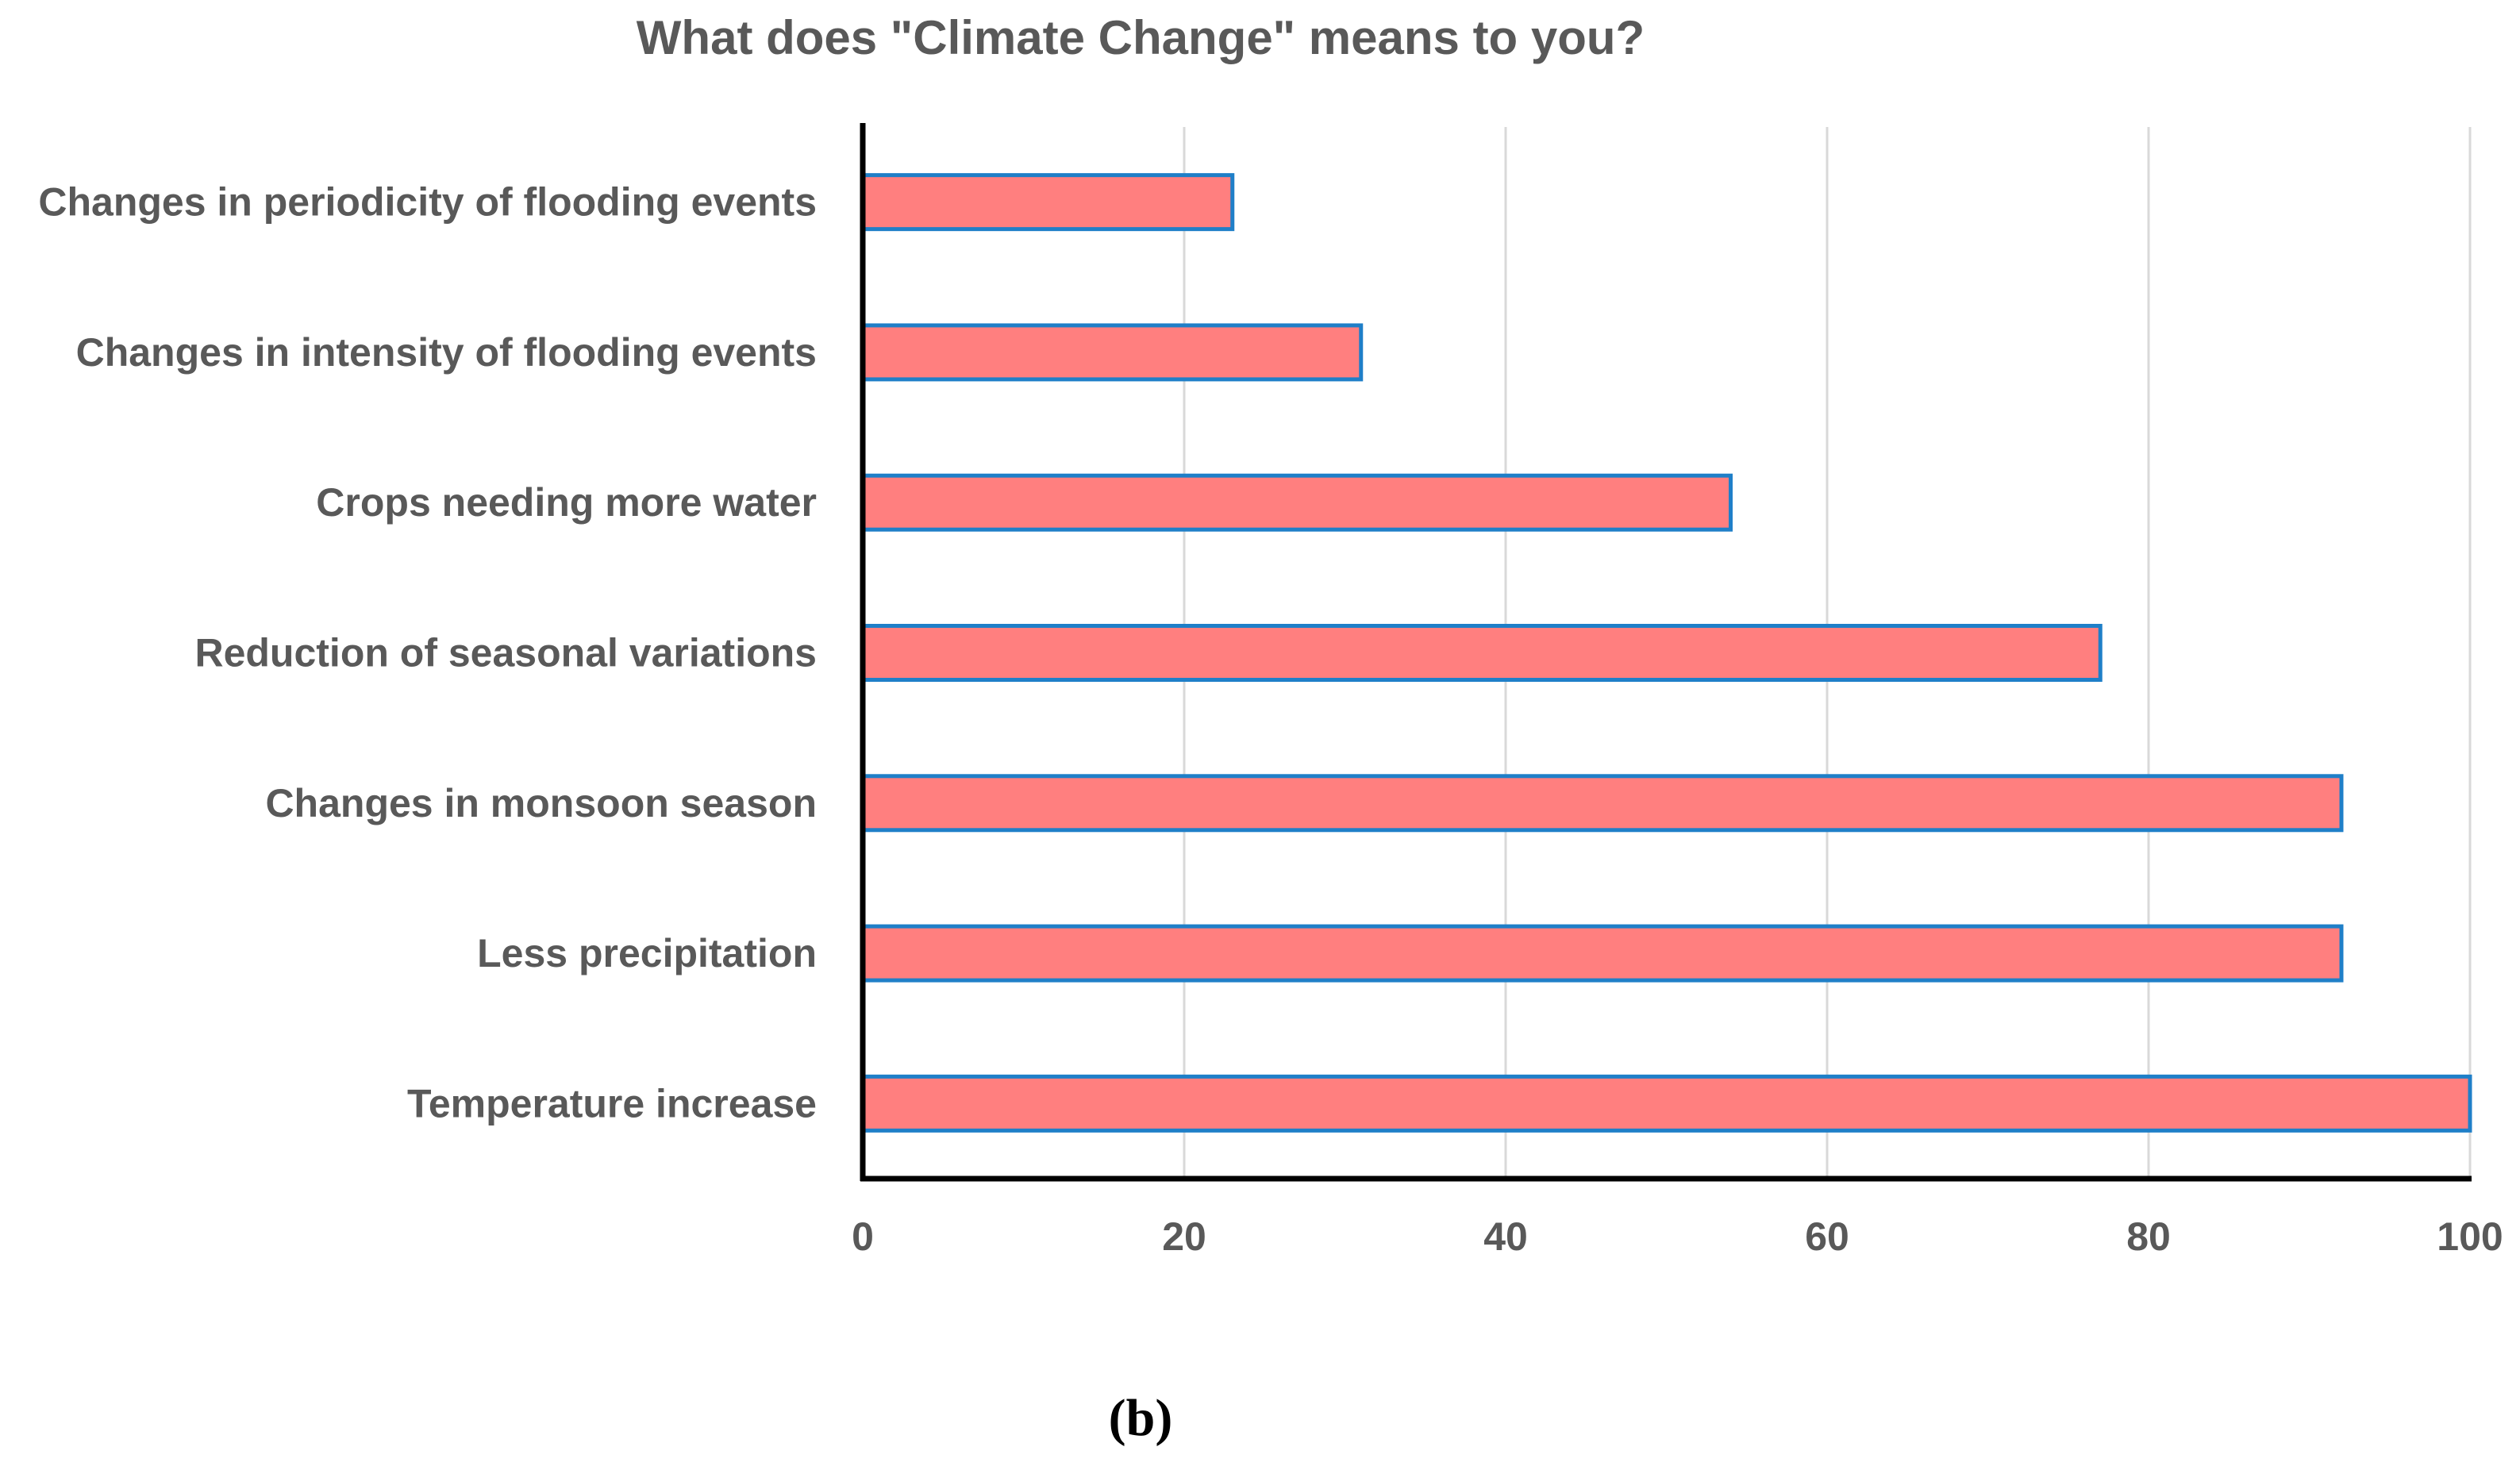 The image size is (2520, 1466). I want to click on x-tick-label-80: 80, so click(2148, 1236).